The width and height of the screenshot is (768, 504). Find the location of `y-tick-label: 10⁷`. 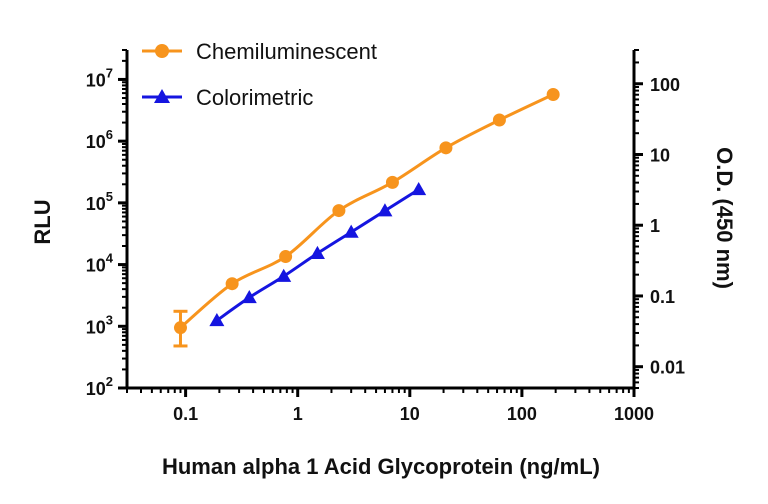

y-tick-label: 10⁷ is located at coordinates (99, 77).